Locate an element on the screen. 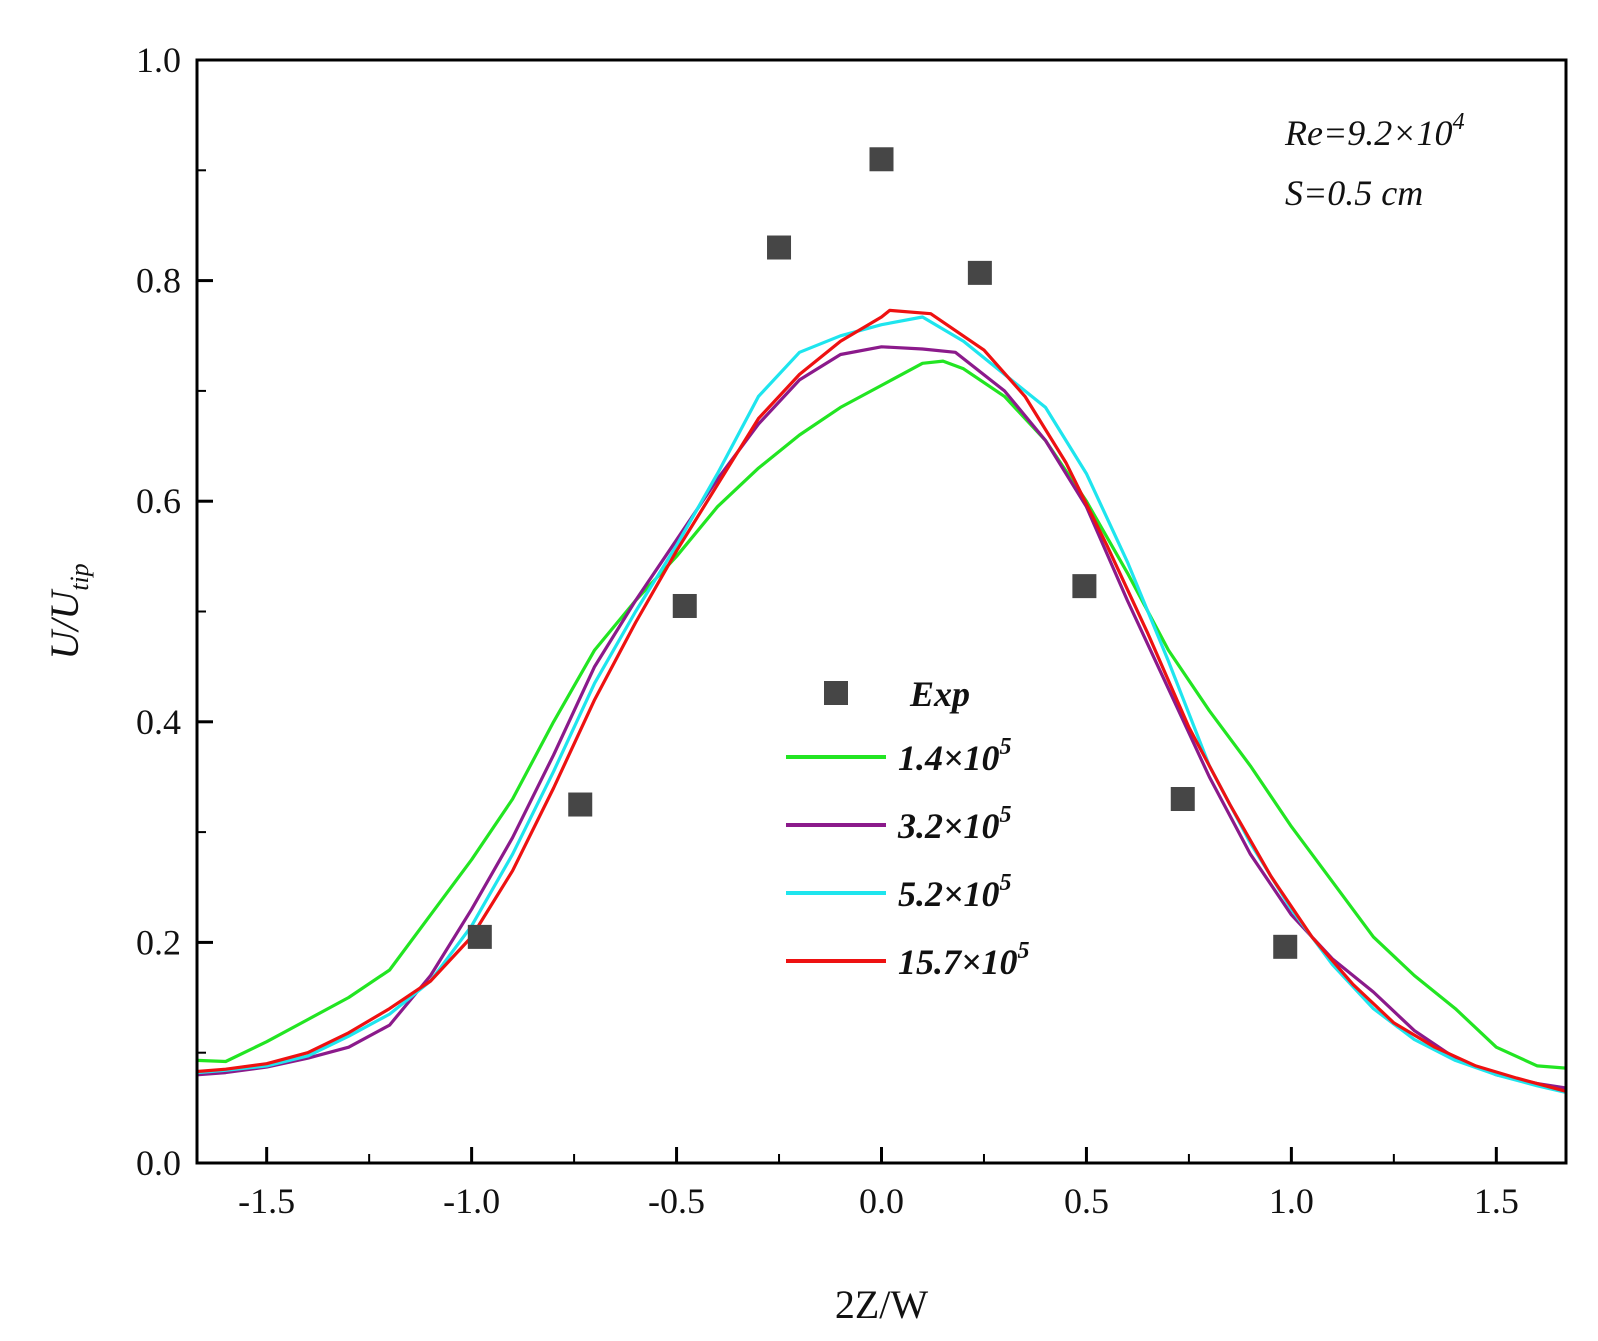  x-tick-label: -1.0 is located at coordinates (471, 1201).